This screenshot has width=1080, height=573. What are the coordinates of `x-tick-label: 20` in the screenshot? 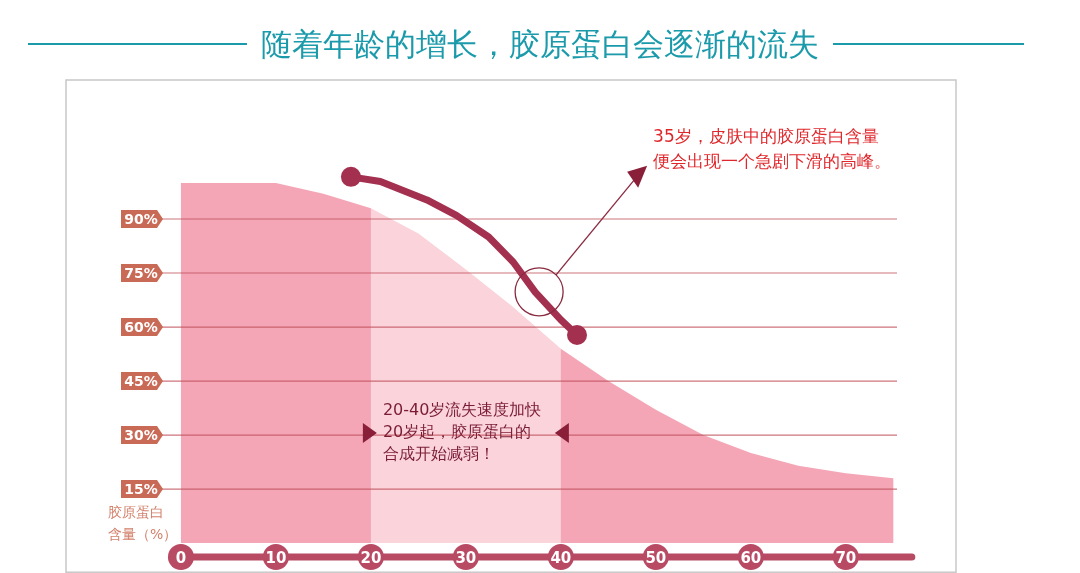 It's located at (371, 558).